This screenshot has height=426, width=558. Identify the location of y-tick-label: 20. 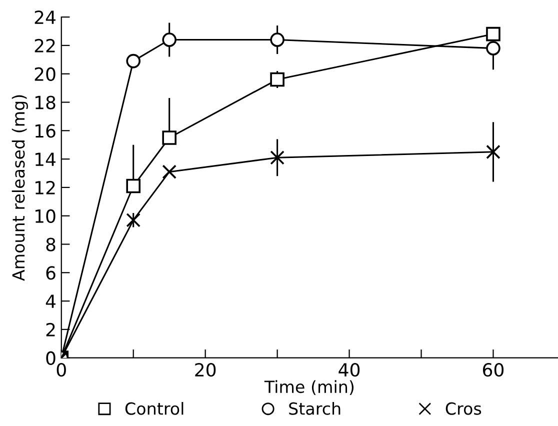
(45, 74).